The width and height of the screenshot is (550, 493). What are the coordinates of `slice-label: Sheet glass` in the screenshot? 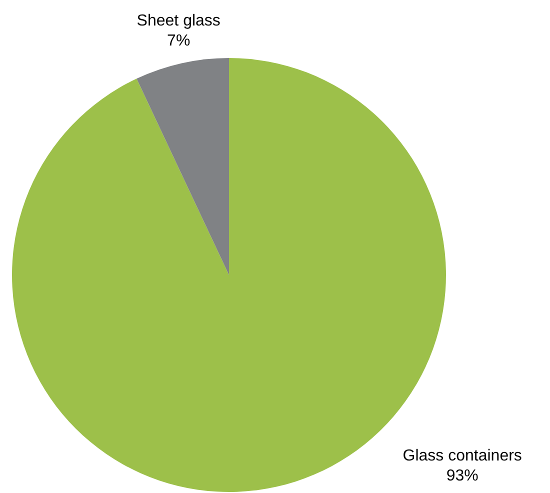 It's located at (178, 21).